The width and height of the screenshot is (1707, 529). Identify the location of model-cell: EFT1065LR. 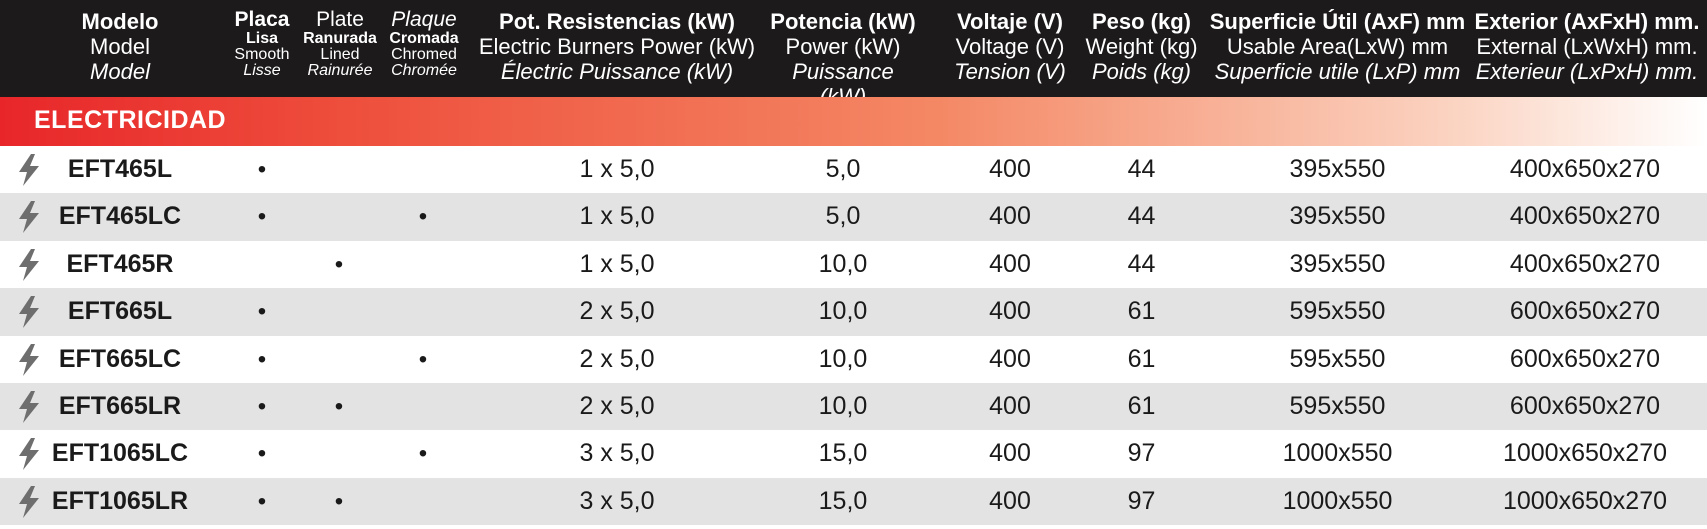
(120, 500).